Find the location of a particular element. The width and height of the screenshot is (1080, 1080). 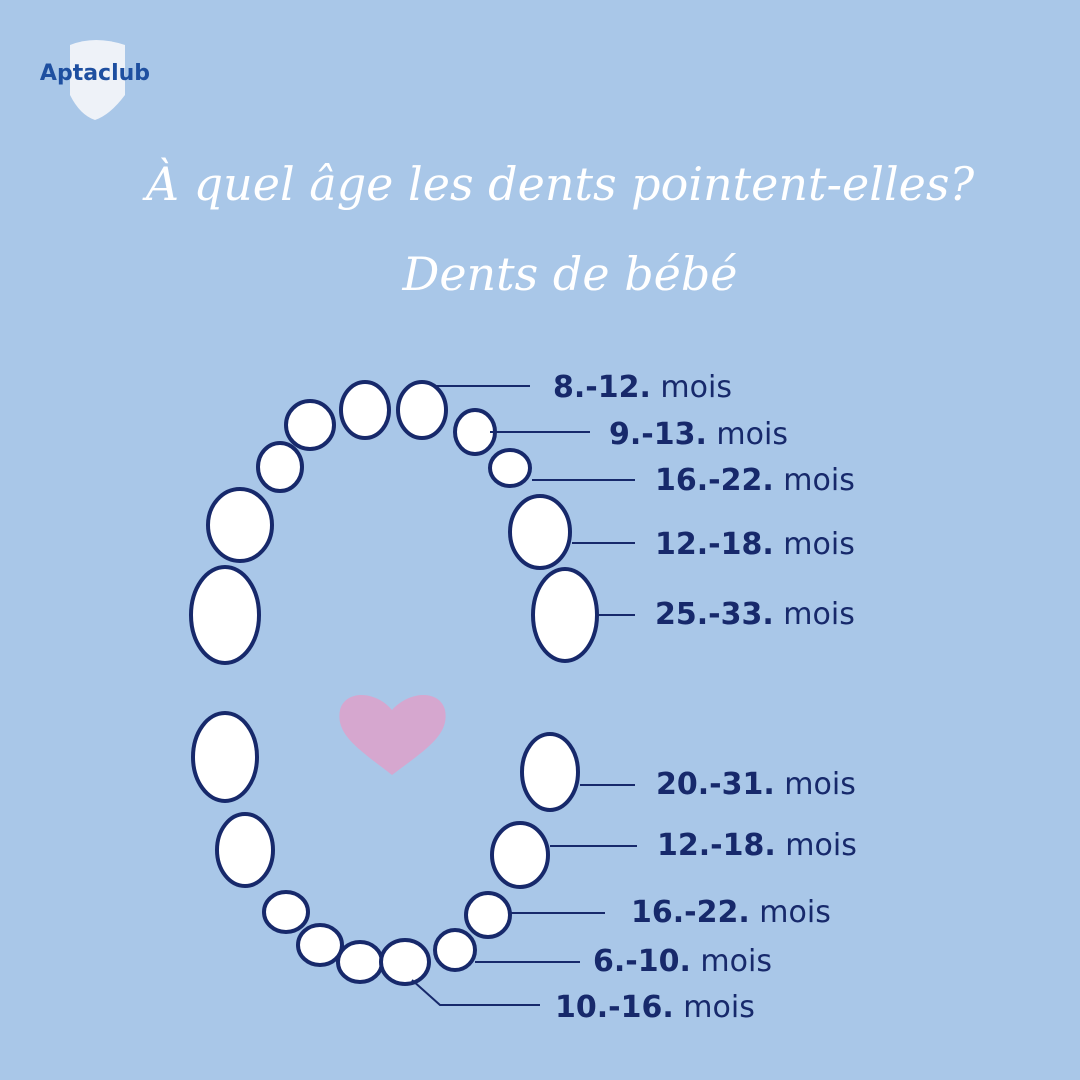

logo: Aptaclub is located at coordinates (95, 73).